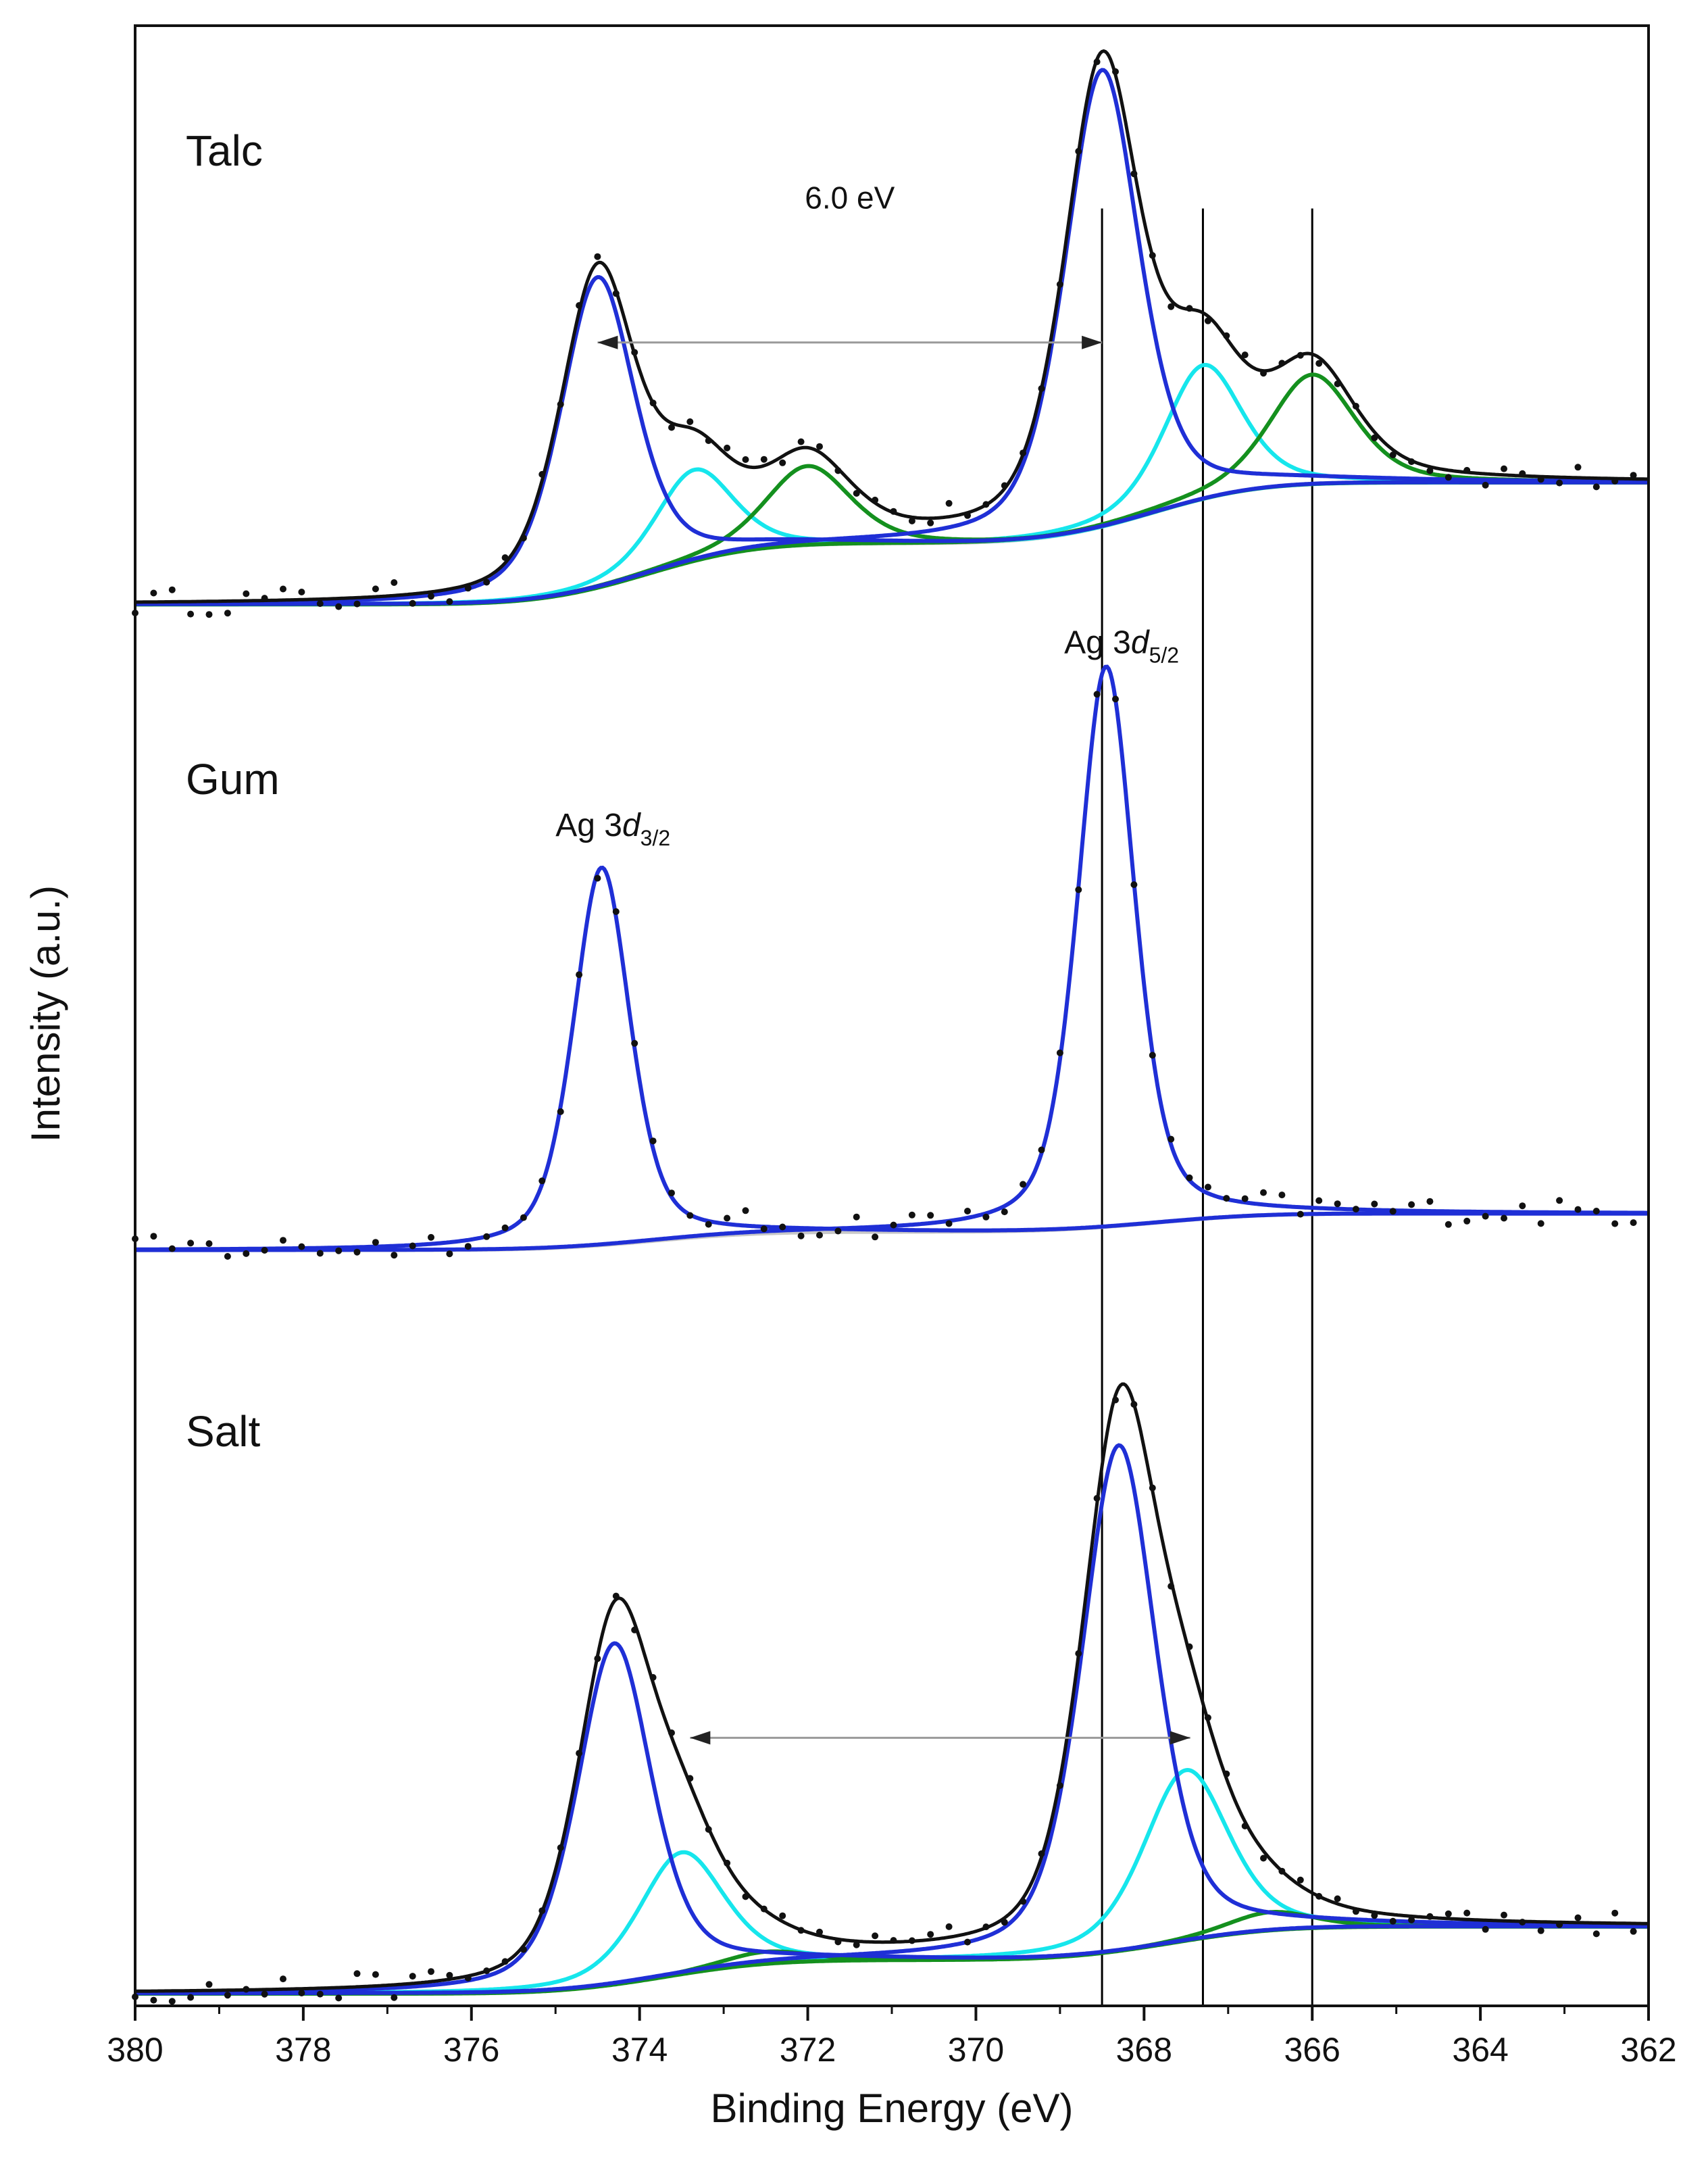  Describe the element at coordinates (471, 2050) in the screenshot. I see `x-tick-label: 376` at that location.